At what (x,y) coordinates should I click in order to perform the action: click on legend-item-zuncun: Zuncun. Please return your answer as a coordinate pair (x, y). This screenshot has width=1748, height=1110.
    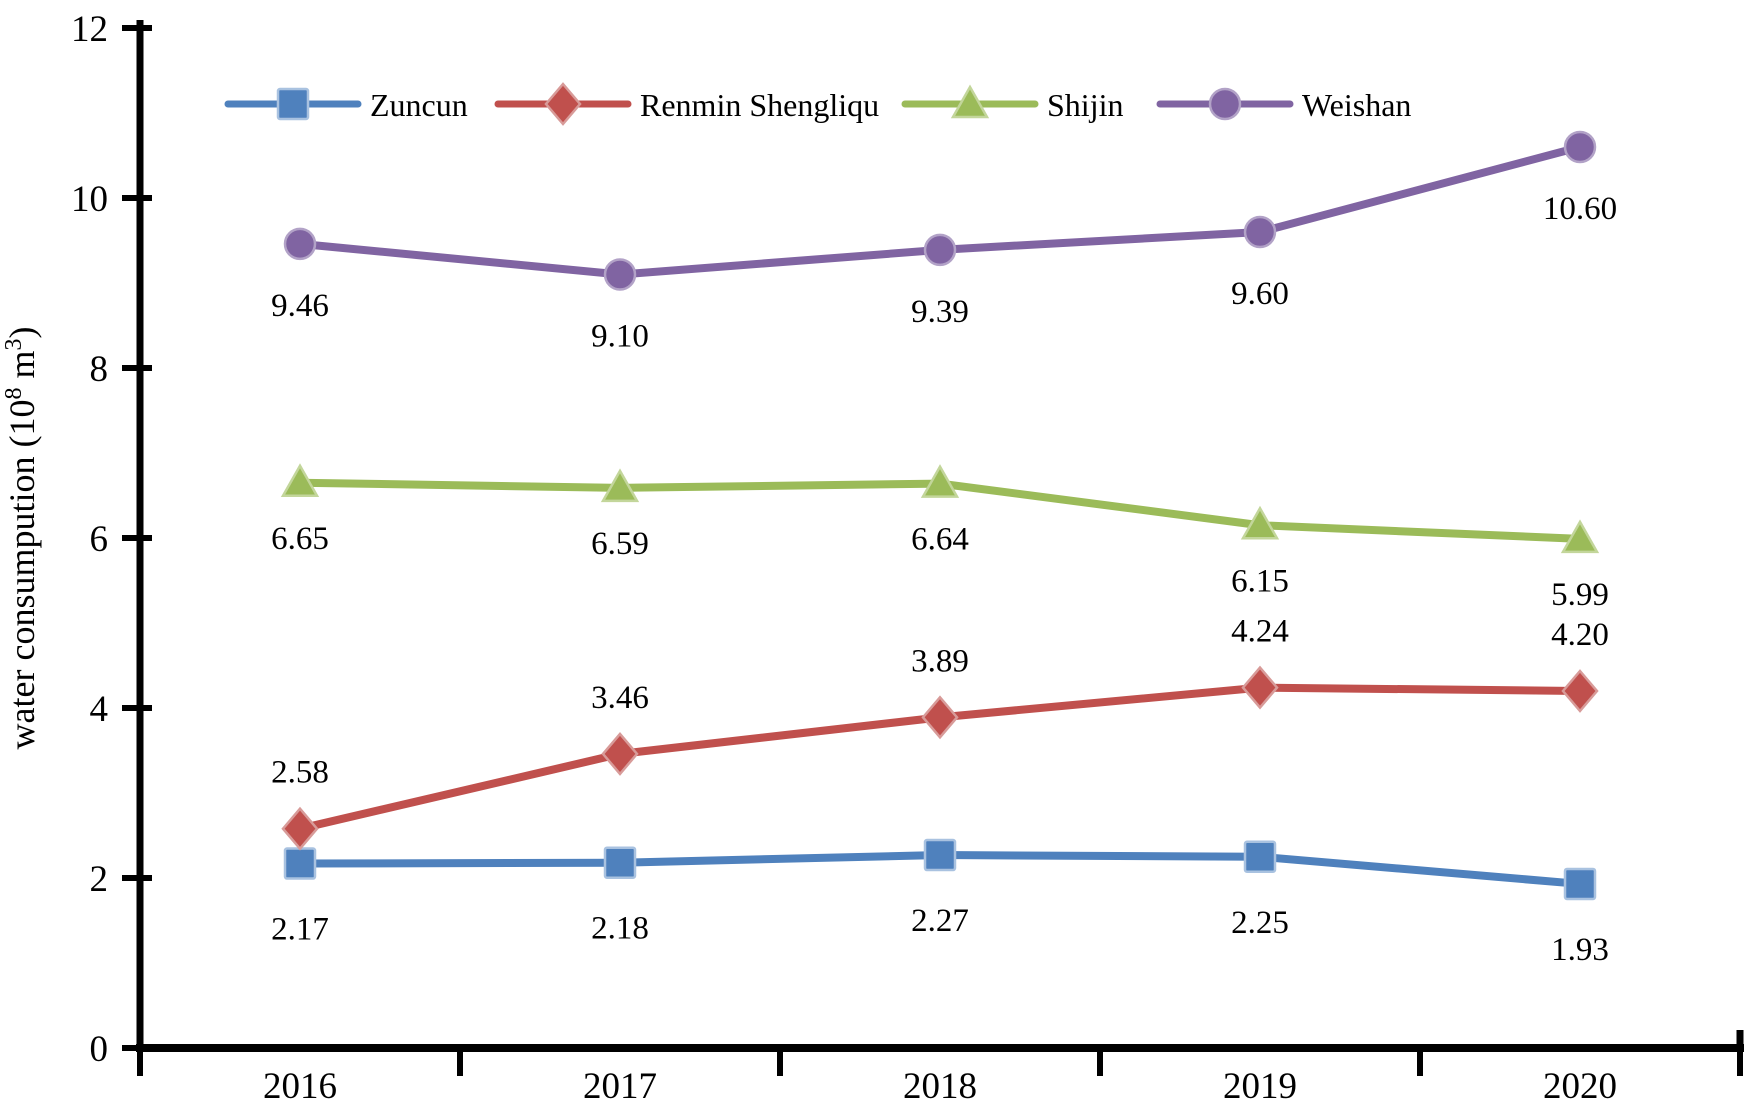
    Looking at the image, I should click on (346, 105).